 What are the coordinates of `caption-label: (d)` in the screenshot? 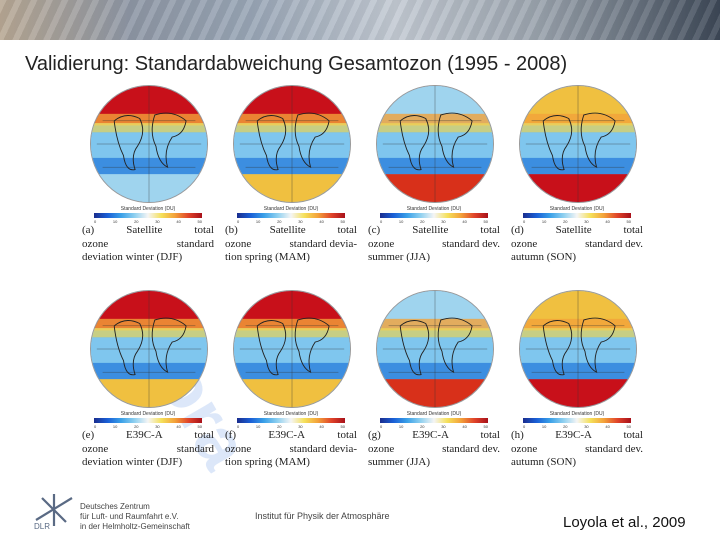 It's located at (517, 230).